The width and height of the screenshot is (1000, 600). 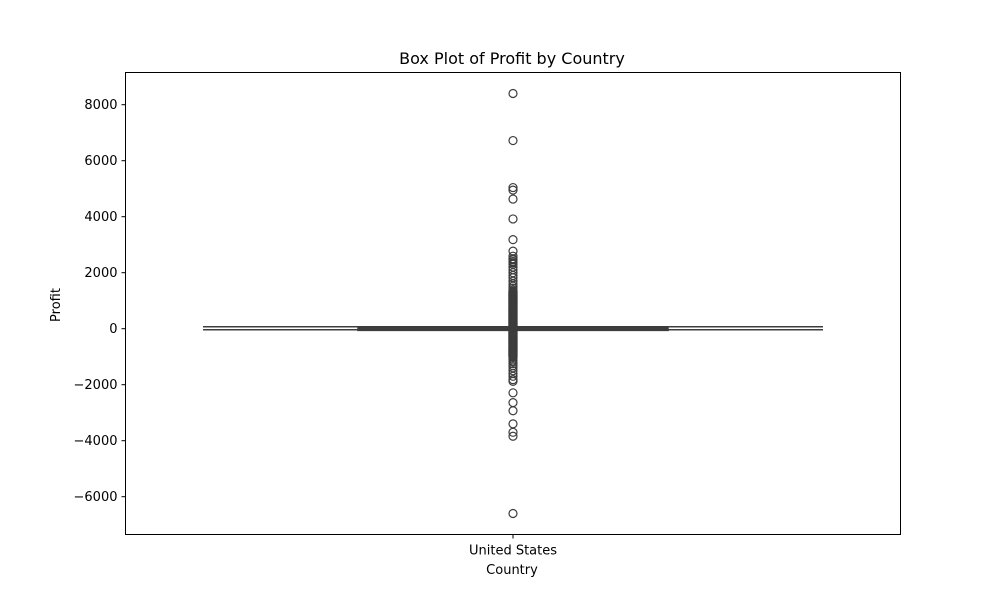 I want to click on y-axis-label: Profit, so click(x=56, y=305).